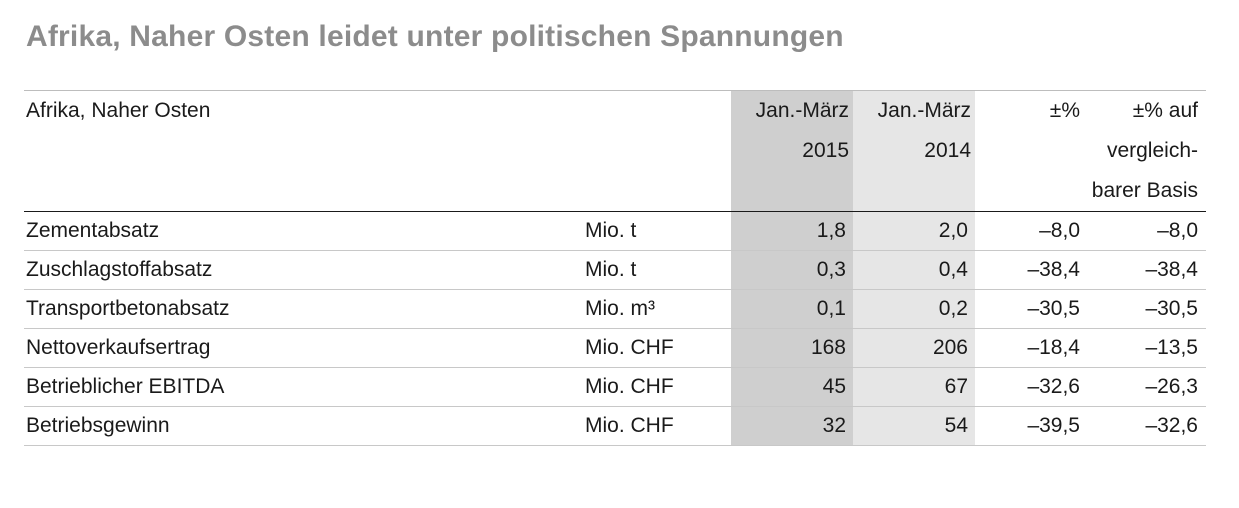  I want to click on table-row: Zementabsatz Mio. t 1,8 2,0 –8,0 –8,0, so click(615, 231).